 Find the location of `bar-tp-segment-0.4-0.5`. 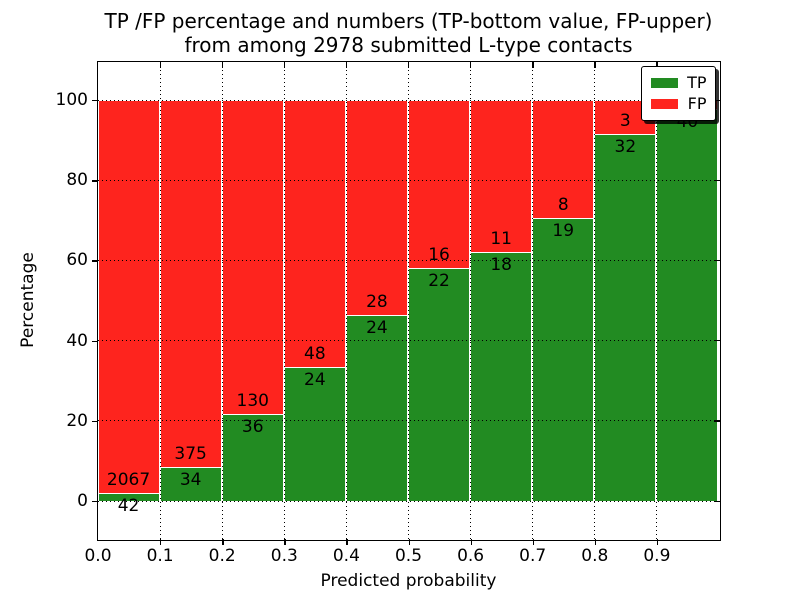

bar-tp-segment-0.4-0.5 is located at coordinates (376, 408).